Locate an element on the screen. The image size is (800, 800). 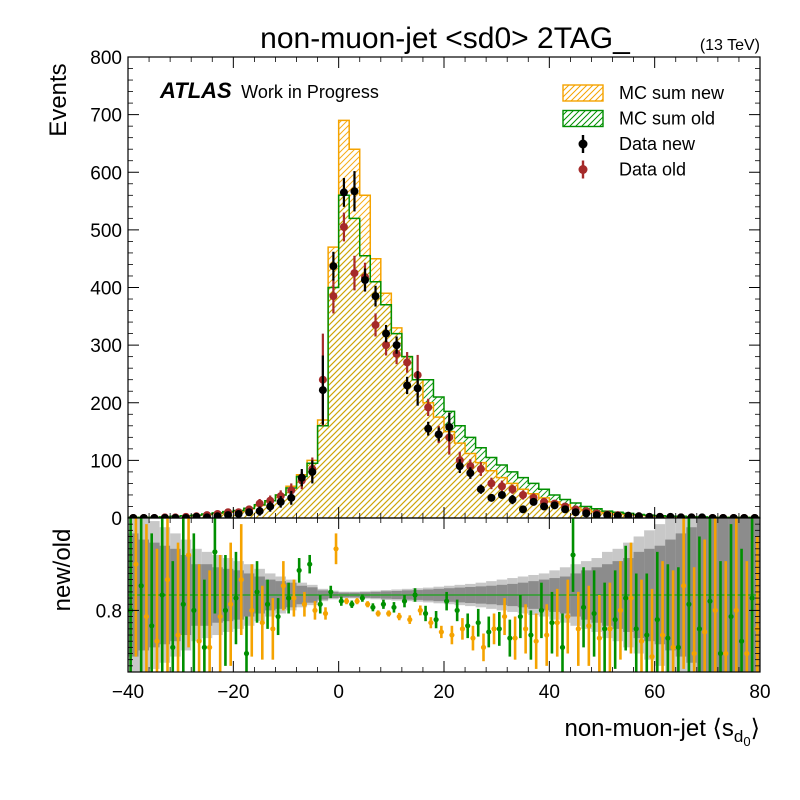
x-axis-title-main: non-muon-jet ⟨s is located at coordinates (648, 728).